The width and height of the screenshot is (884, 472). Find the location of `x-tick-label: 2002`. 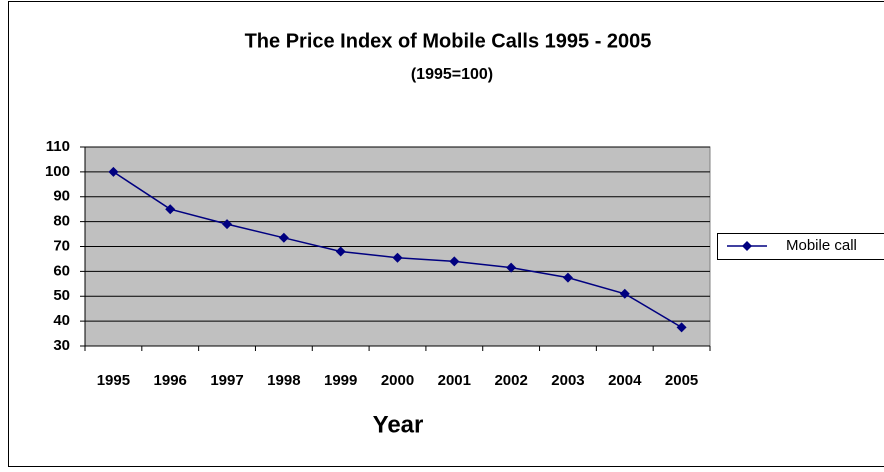

x-tick-label: 2002 is located at coordinates (510, 380).